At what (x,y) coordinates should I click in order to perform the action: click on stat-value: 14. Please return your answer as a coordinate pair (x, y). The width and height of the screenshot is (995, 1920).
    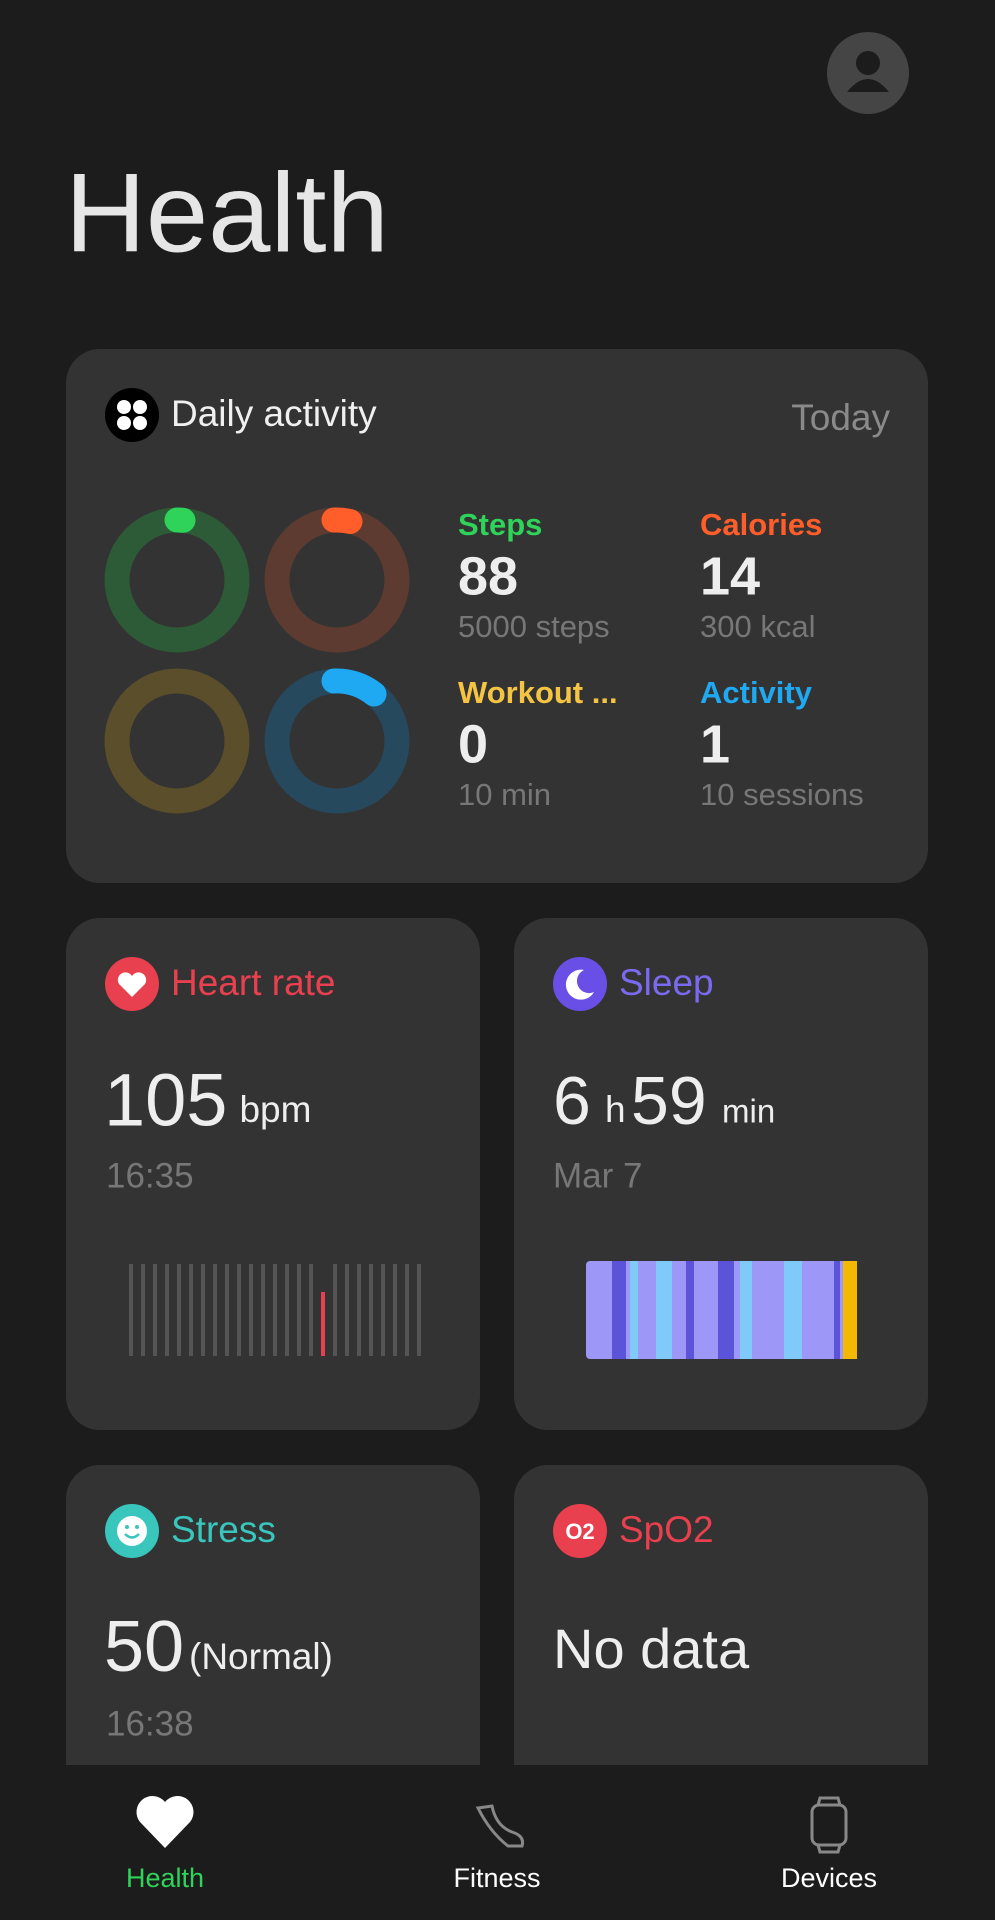
    Looking at the image, I should click on (730, 576).